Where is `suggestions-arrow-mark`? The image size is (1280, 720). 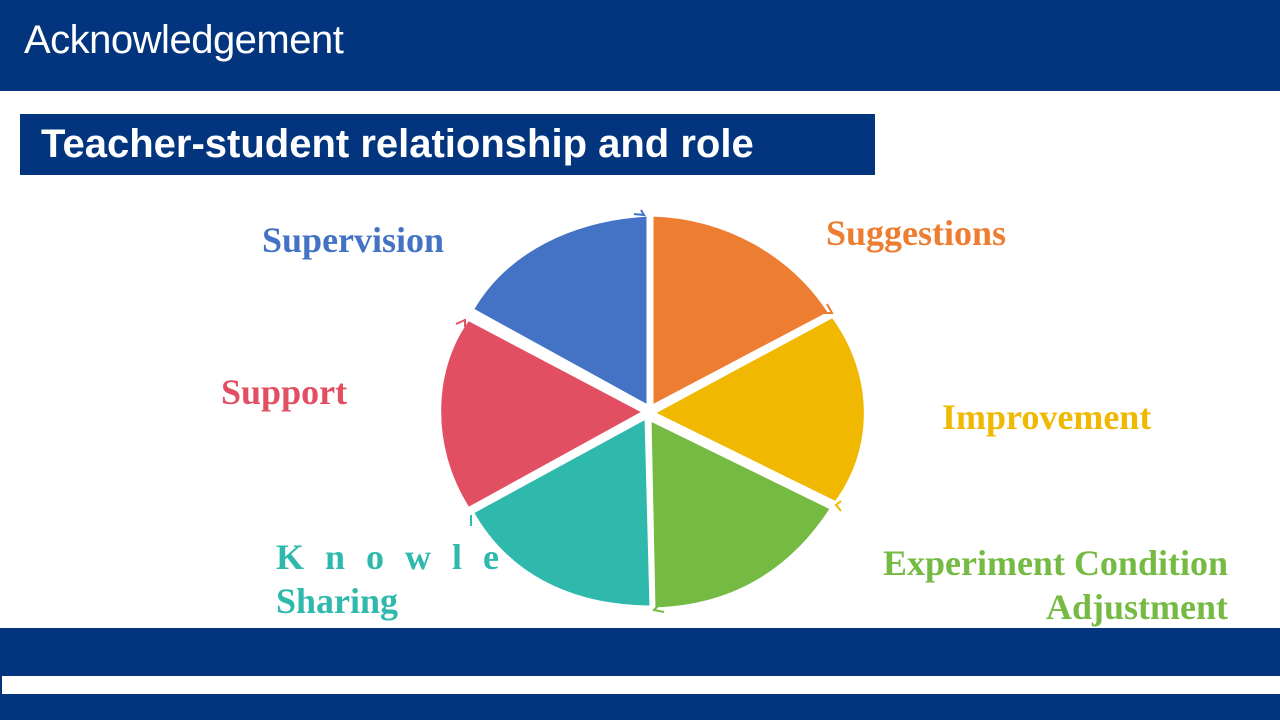
suggestions-arrow-mark is located at coordinates (829, 308).